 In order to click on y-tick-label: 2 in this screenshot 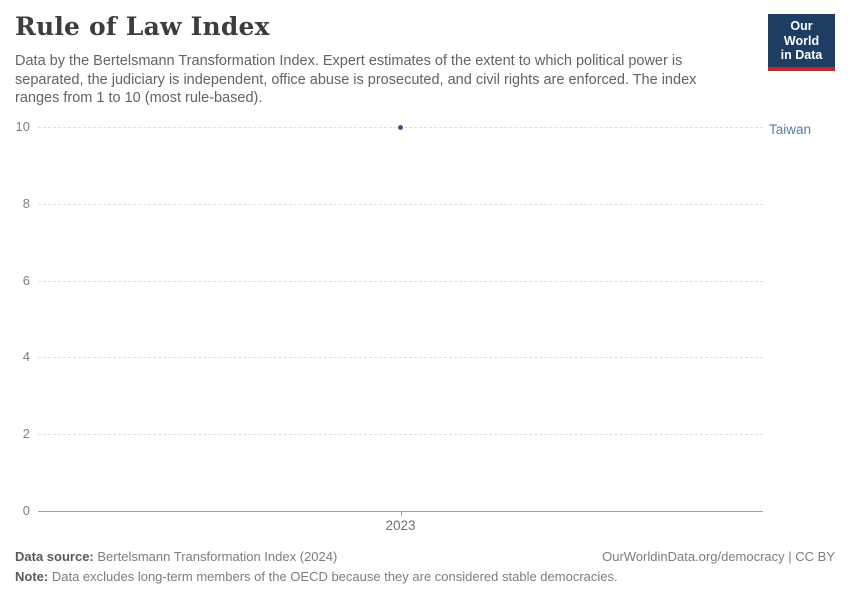, I will do `click(26, 434)`.